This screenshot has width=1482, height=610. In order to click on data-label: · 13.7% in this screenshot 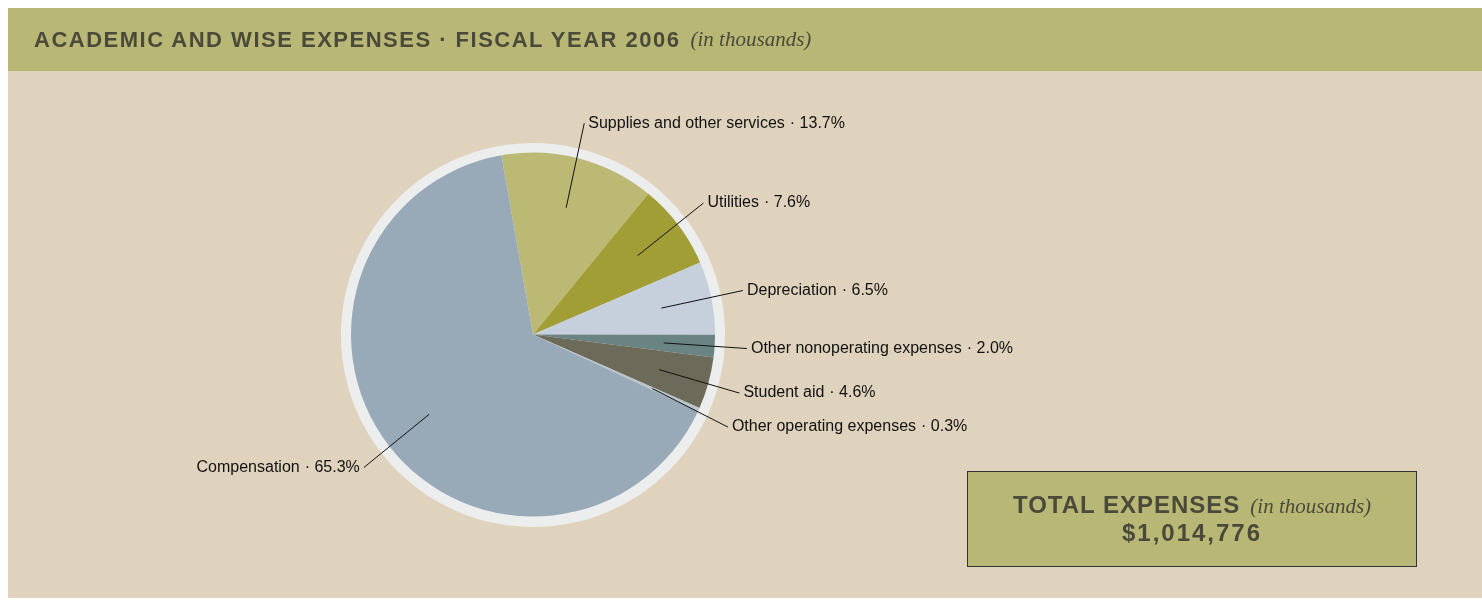, I will do `click(817, 122)`.